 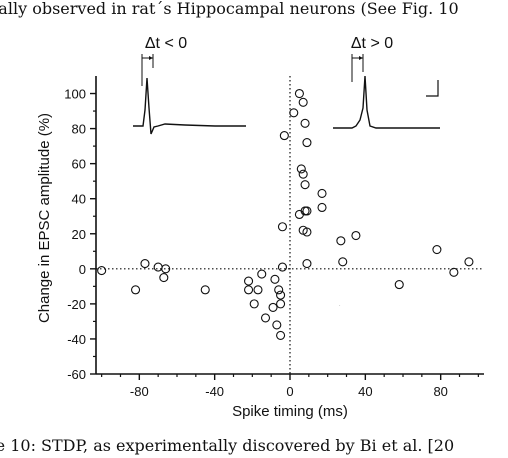 What do you see at coordinates (372, 43) in the screenshot?
I see `inset-label-positive: Δt > 0` at bounding box center [372, 43].